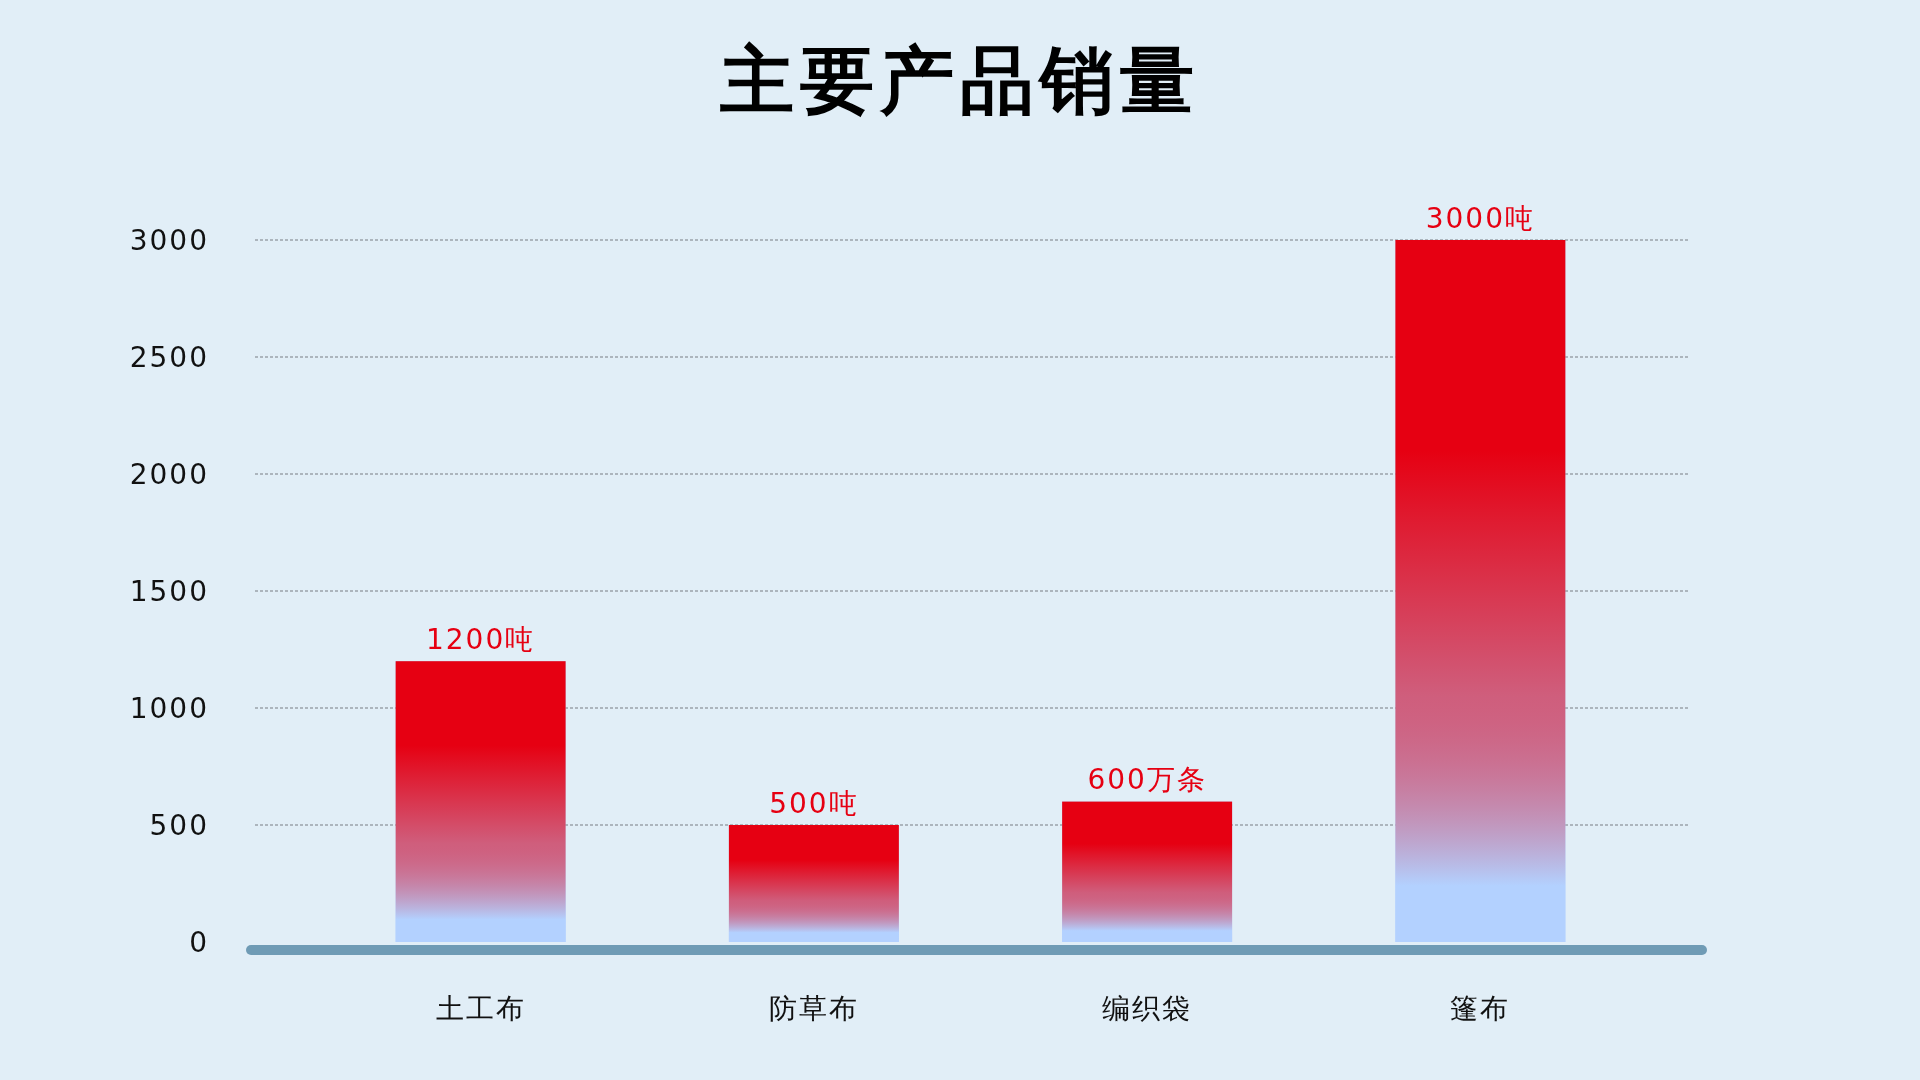 The width and height of the screenshot is (1920, 1080). I want to click on x-tick-label: 篷布, so click(1480, 1008).